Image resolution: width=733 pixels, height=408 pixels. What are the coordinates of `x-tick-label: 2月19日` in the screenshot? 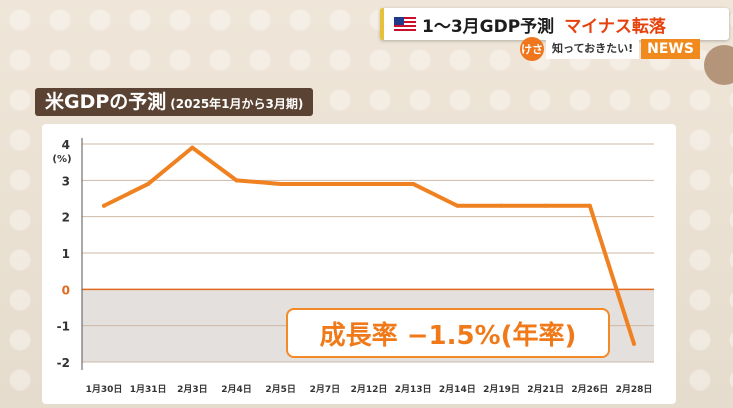 It's located at (501, 389).